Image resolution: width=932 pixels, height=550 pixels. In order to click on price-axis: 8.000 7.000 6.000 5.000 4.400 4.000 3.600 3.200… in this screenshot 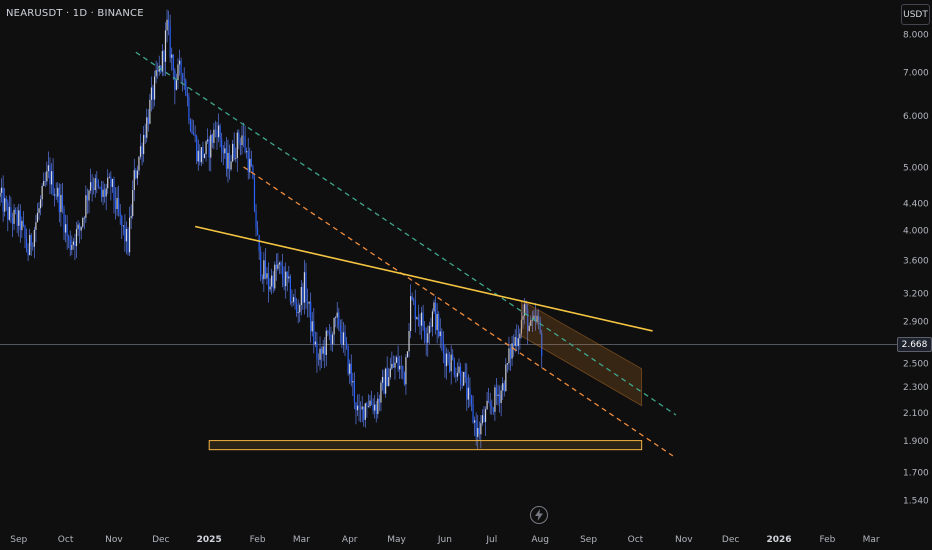, I will do `click(916, 269)`.